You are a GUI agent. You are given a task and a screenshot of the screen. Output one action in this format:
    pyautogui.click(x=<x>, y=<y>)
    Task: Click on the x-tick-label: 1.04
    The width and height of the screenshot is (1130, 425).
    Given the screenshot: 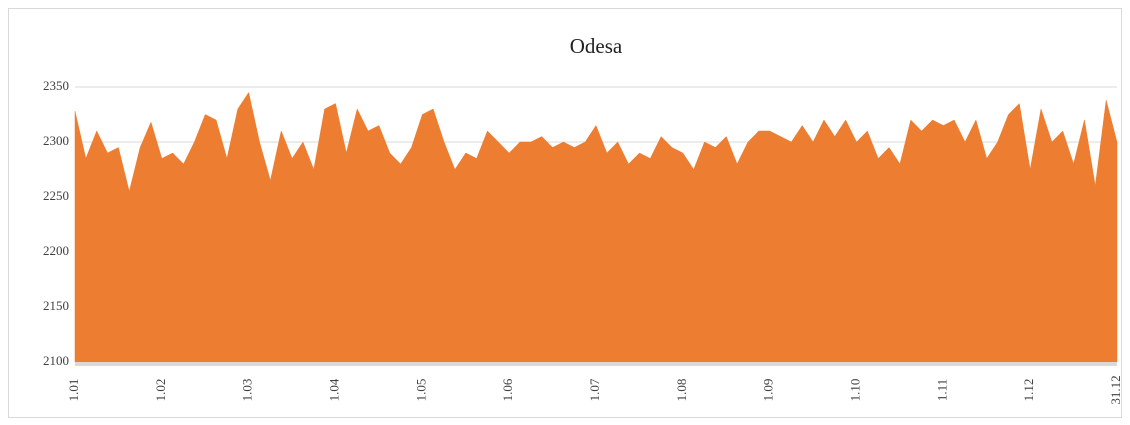 What is the action you would take?
    pyautogui.click(x=333, y=389)
    